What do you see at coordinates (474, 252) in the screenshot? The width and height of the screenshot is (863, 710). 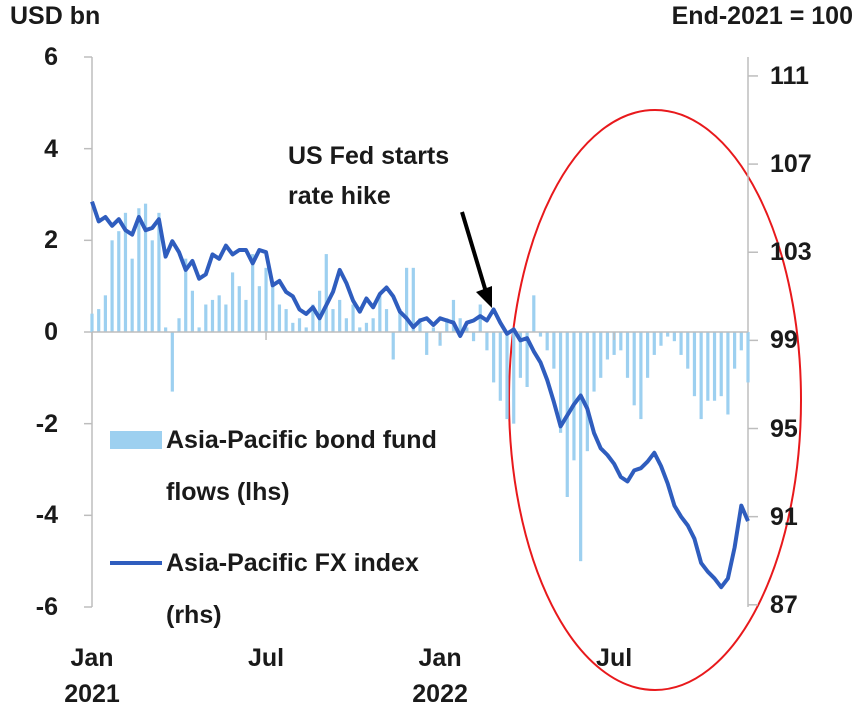 I see `annotation-arrow` at bounding box center [474, 252].